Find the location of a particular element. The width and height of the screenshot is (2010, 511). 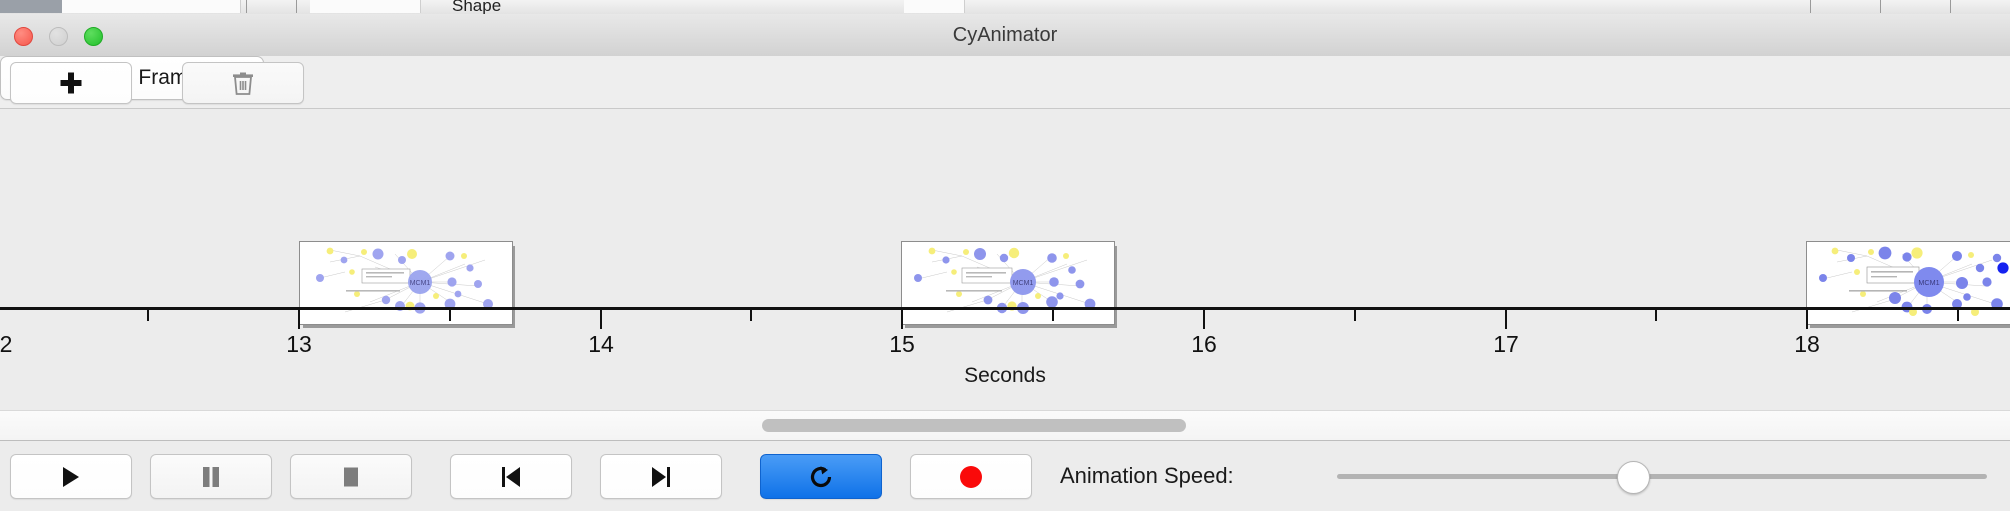

network-thumbnail-2: MCM1 is located at coordinates (1007, 282).